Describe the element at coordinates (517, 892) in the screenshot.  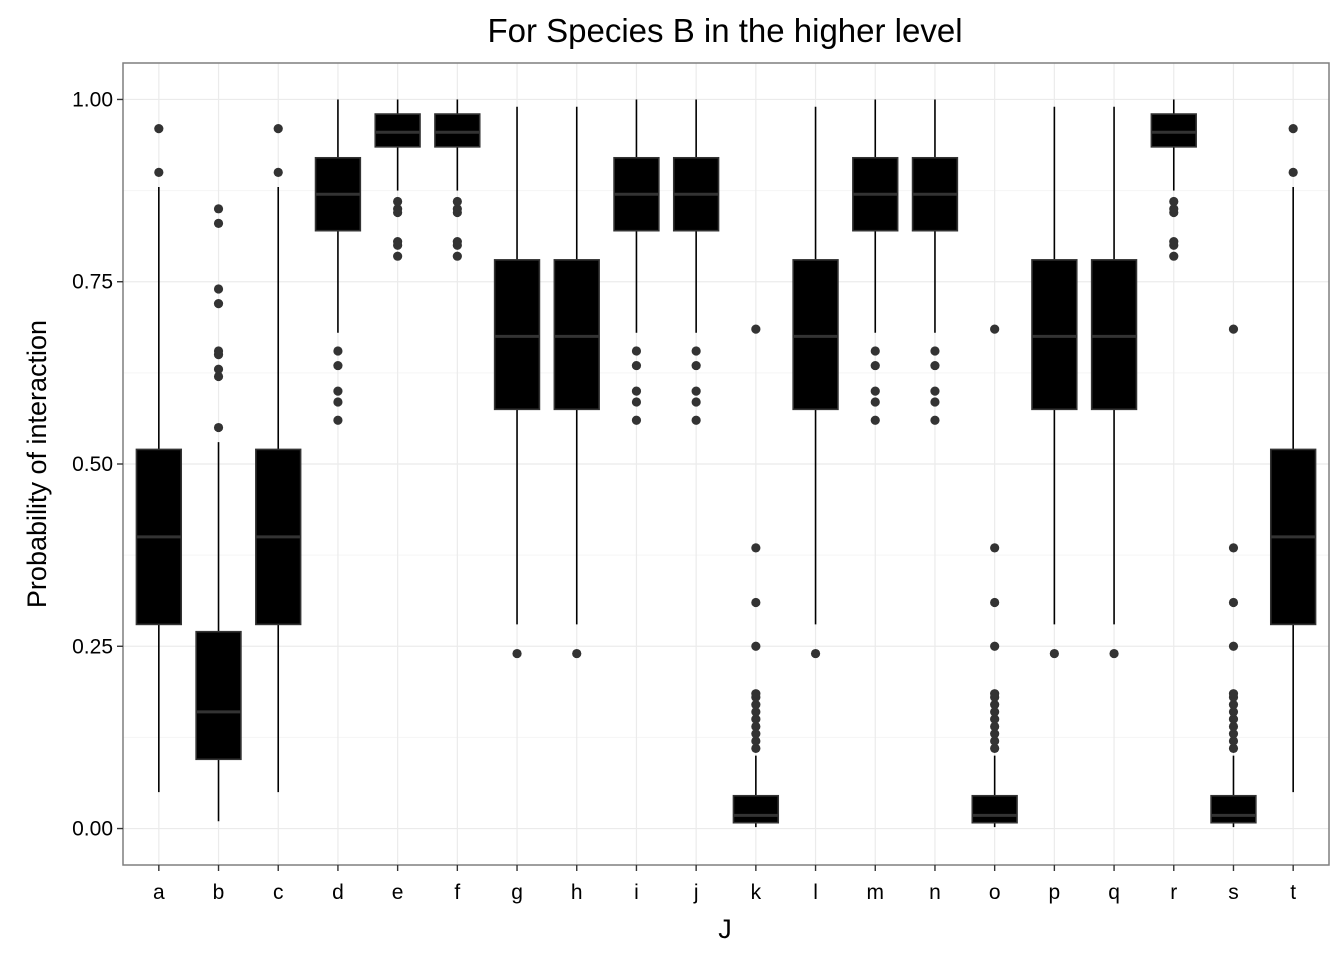
I see `x-tick-label: g` at that location.